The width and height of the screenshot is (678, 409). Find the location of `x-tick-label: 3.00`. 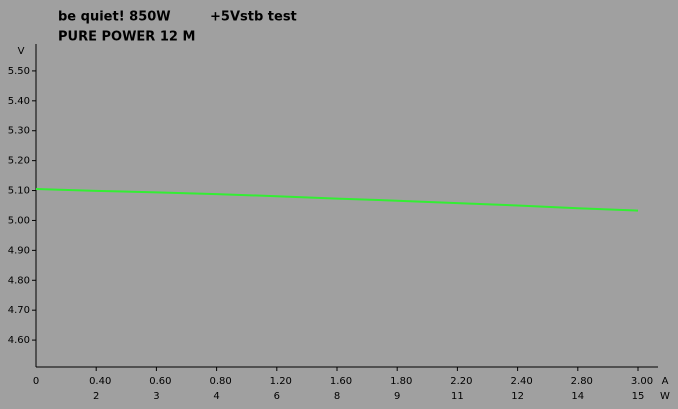

x-tick-label: 3.00 is located at coordinates (642, 381).